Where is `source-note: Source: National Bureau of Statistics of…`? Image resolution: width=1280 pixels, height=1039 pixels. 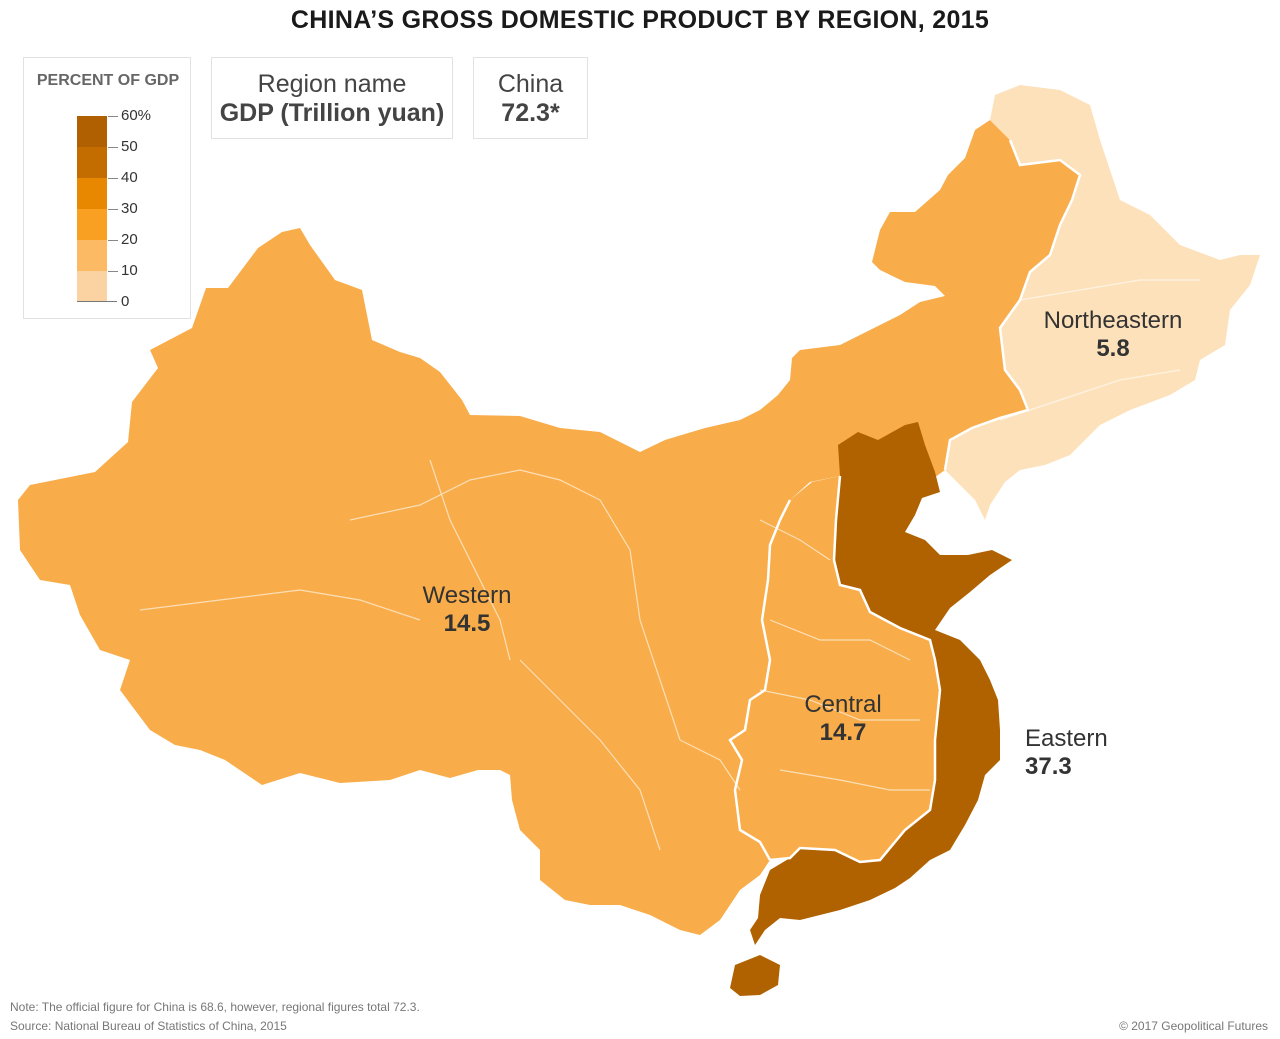
source-note: Source: National Bureau of Statistics of… is located at coordinates (148, 1026).